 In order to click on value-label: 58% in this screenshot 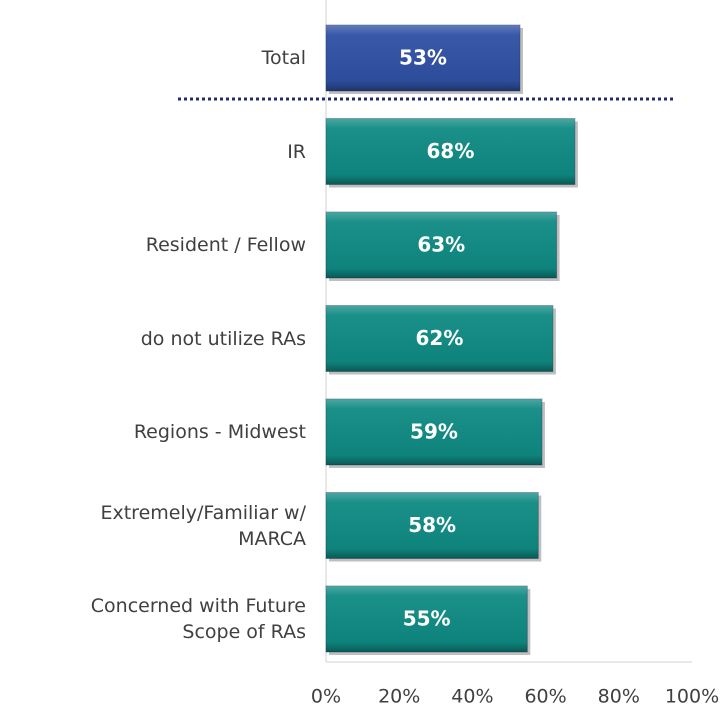, I will do `click(432, 525)`.